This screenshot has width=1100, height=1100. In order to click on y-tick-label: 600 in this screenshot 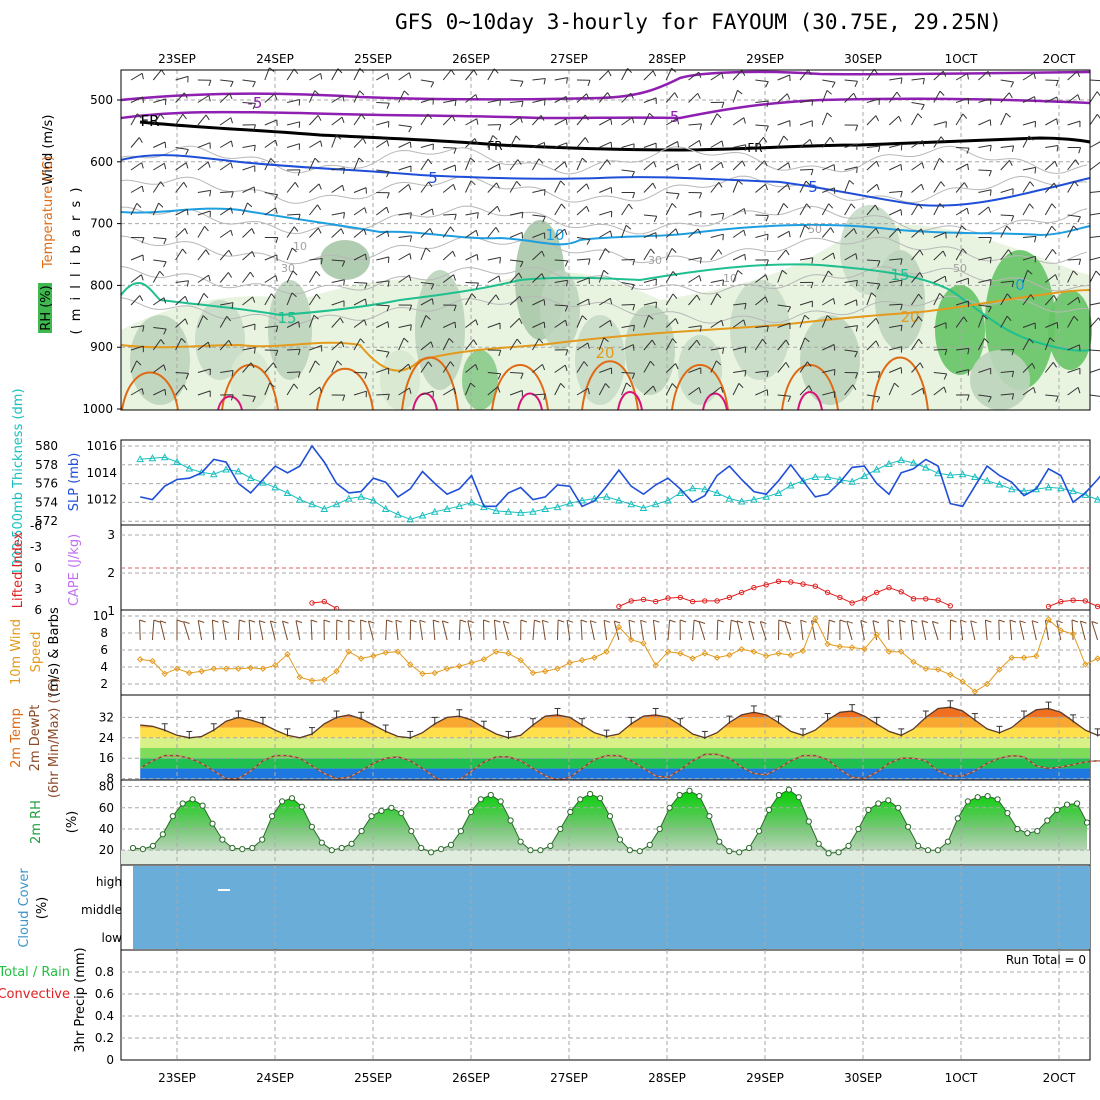, I will do `click(101, 162)`.